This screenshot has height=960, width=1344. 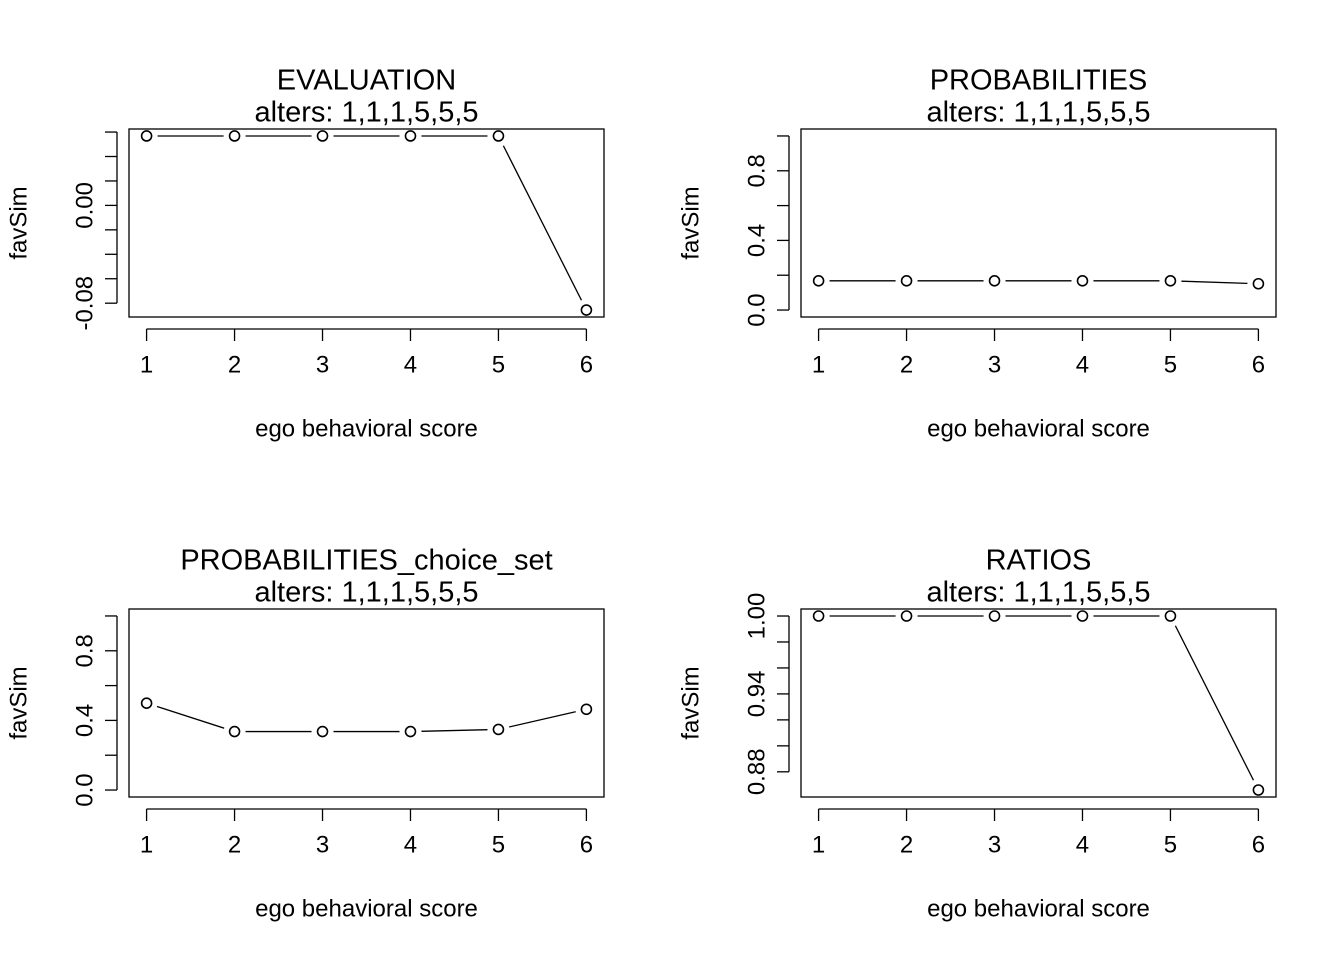 I want to click on chart-title: EVALUATION, so click(x=366, y=81).